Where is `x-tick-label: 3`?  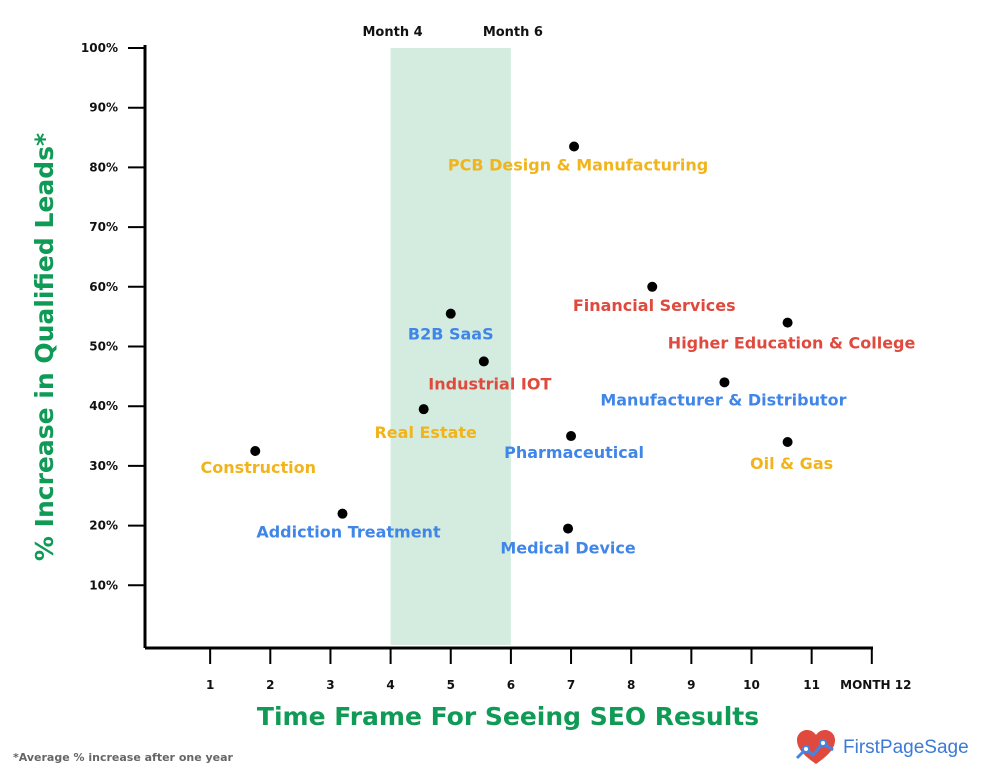
x-tick-label: 3 is located at coordinates (330, 685).